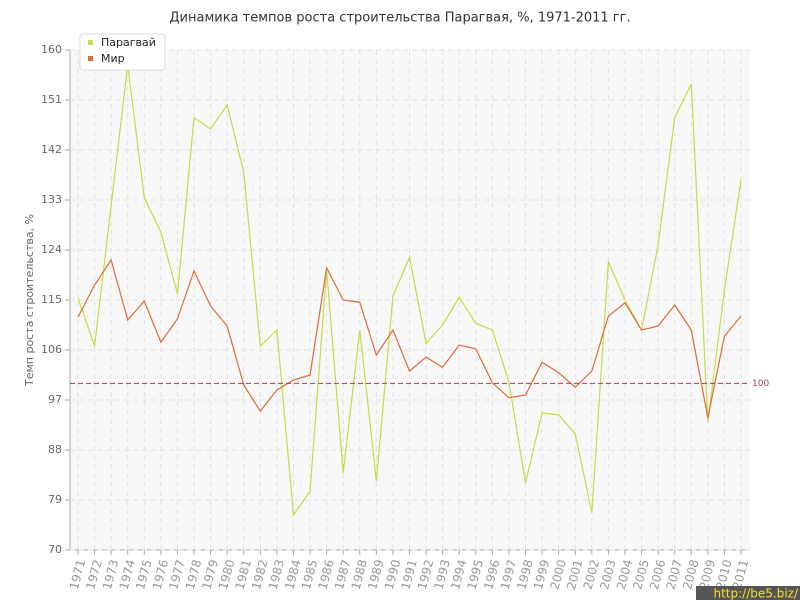 The image size is (800, 600). Describe the element at coordinates (51, 199) in the screenshot. I see `y-tick-label: 133` at that location.